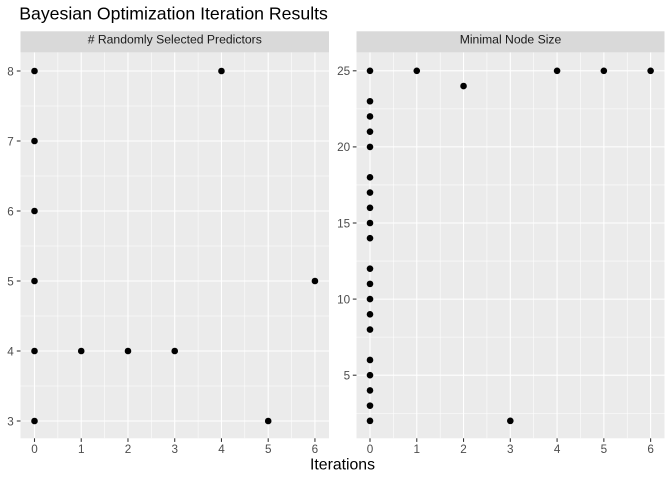  I want to click on svg-text: 8, so click(10, 71).